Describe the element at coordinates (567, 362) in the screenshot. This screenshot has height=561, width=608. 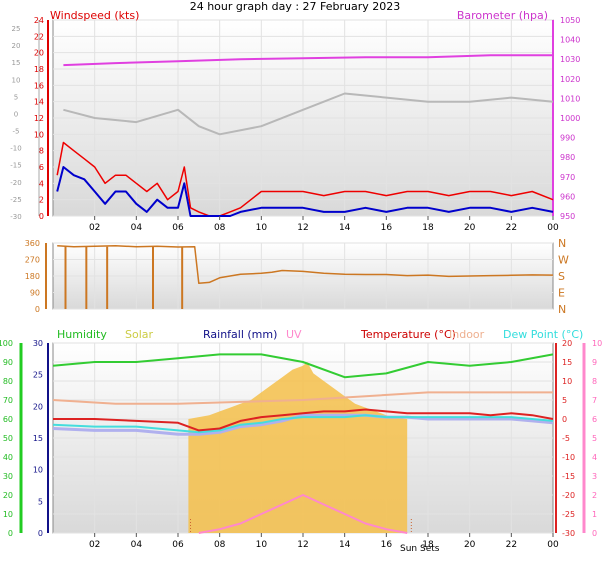
I see `temp-tick-label: 15` at that location.